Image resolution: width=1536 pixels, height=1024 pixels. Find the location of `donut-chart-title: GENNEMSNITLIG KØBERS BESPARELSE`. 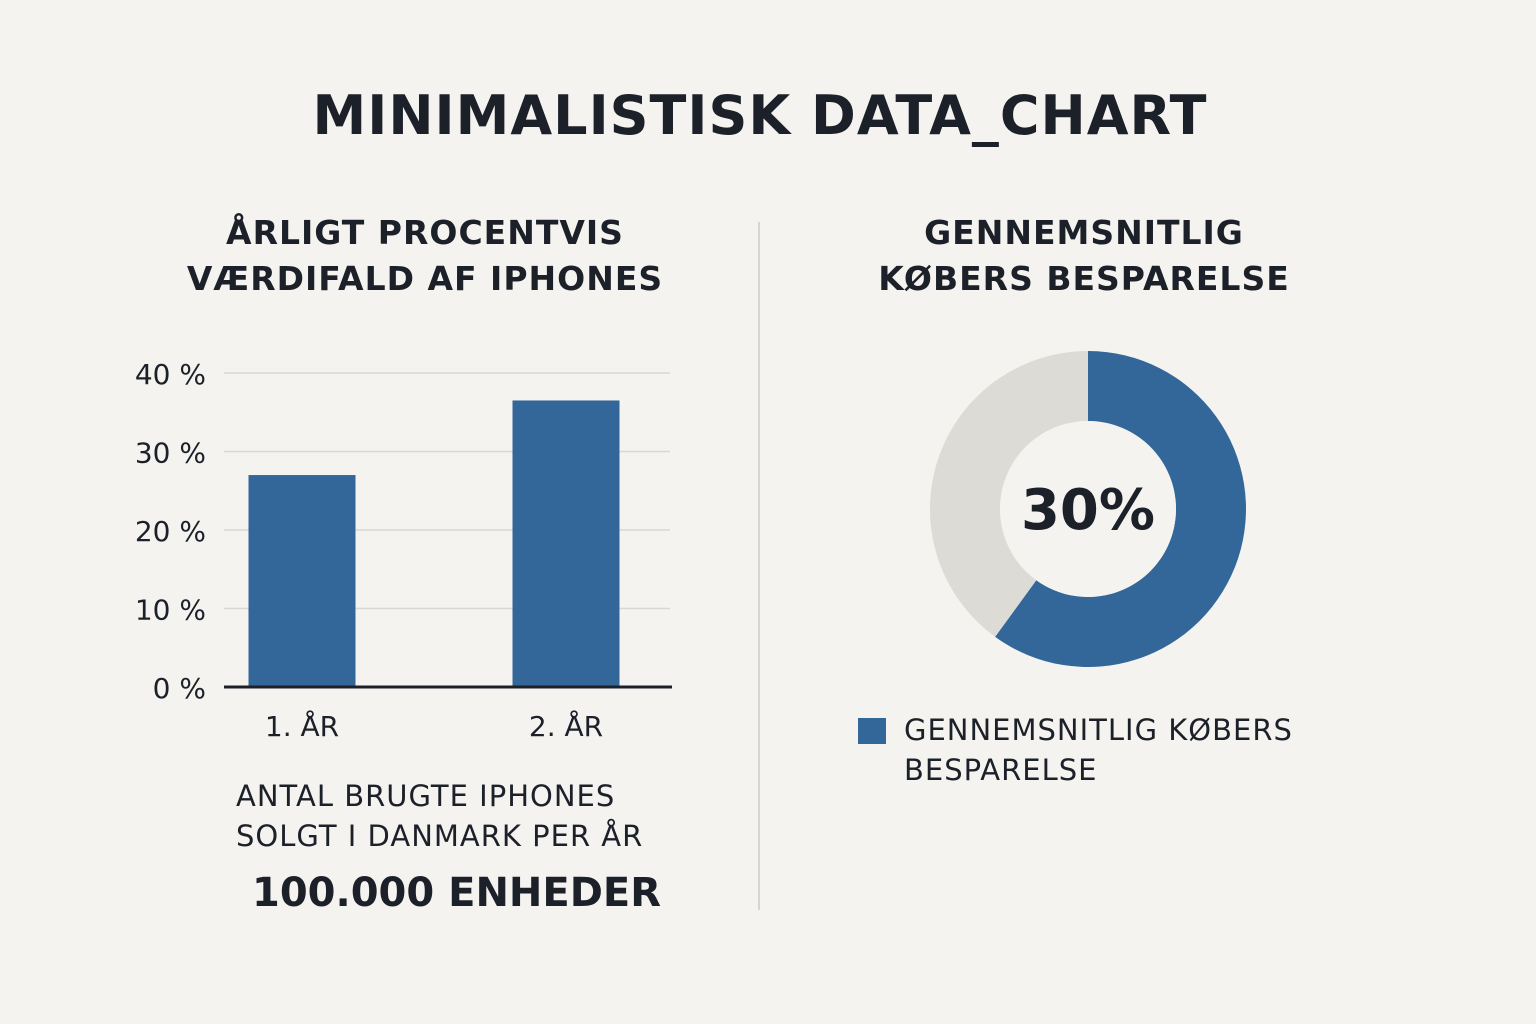

donut-chart-title: GENNEMSNITLIG KØBERS BESPARELSE is located at coordinates (1084, 256).